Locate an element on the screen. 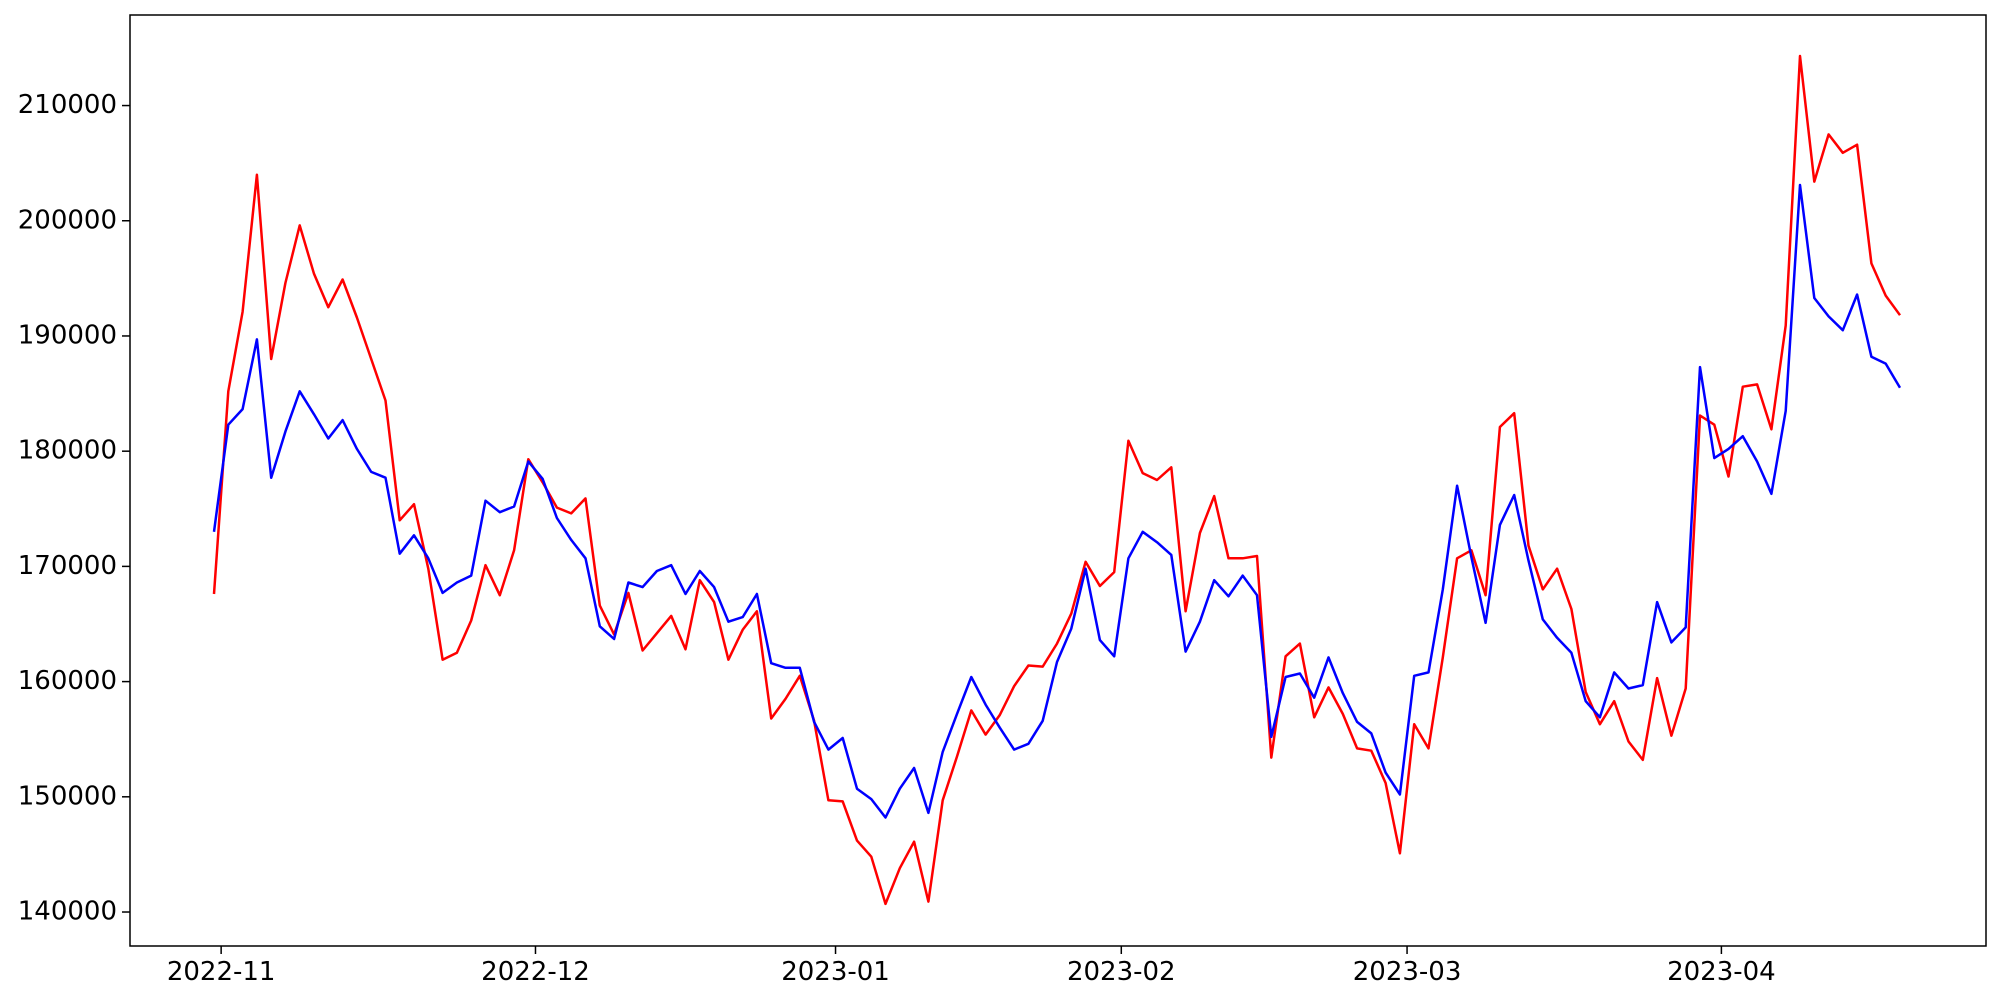 Image resolution: width=2000 pixels, height=1000 pixels. y-tick-label: 140000 is located at coordinates (67, 912).